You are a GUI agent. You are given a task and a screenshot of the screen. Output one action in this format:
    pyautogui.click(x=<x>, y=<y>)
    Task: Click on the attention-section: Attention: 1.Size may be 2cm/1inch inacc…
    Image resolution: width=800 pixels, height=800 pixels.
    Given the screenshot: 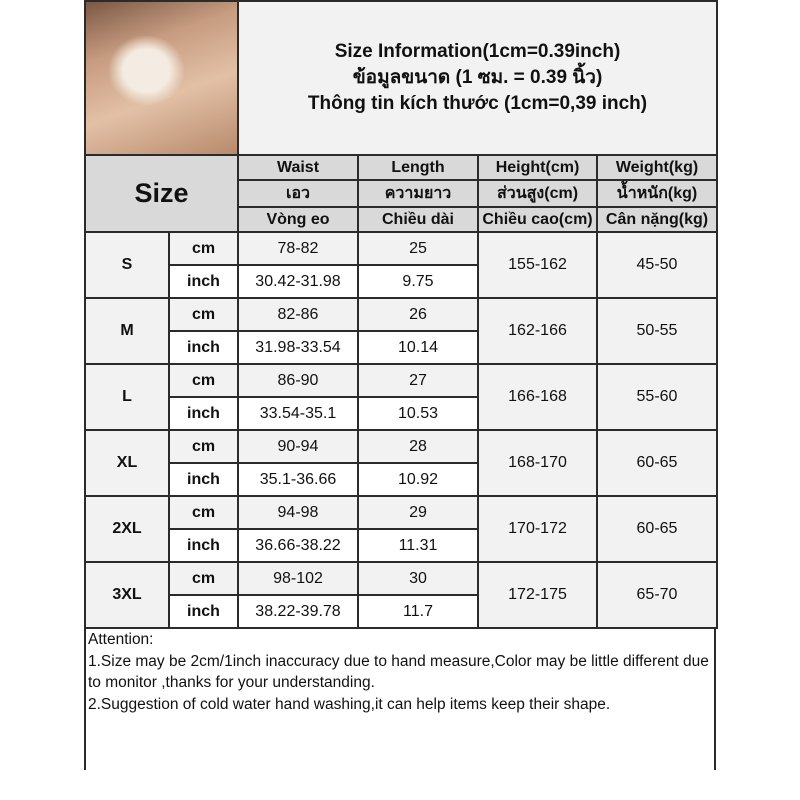 What is the action you would take?
    pyautogui.click(x=400, y=699)
    